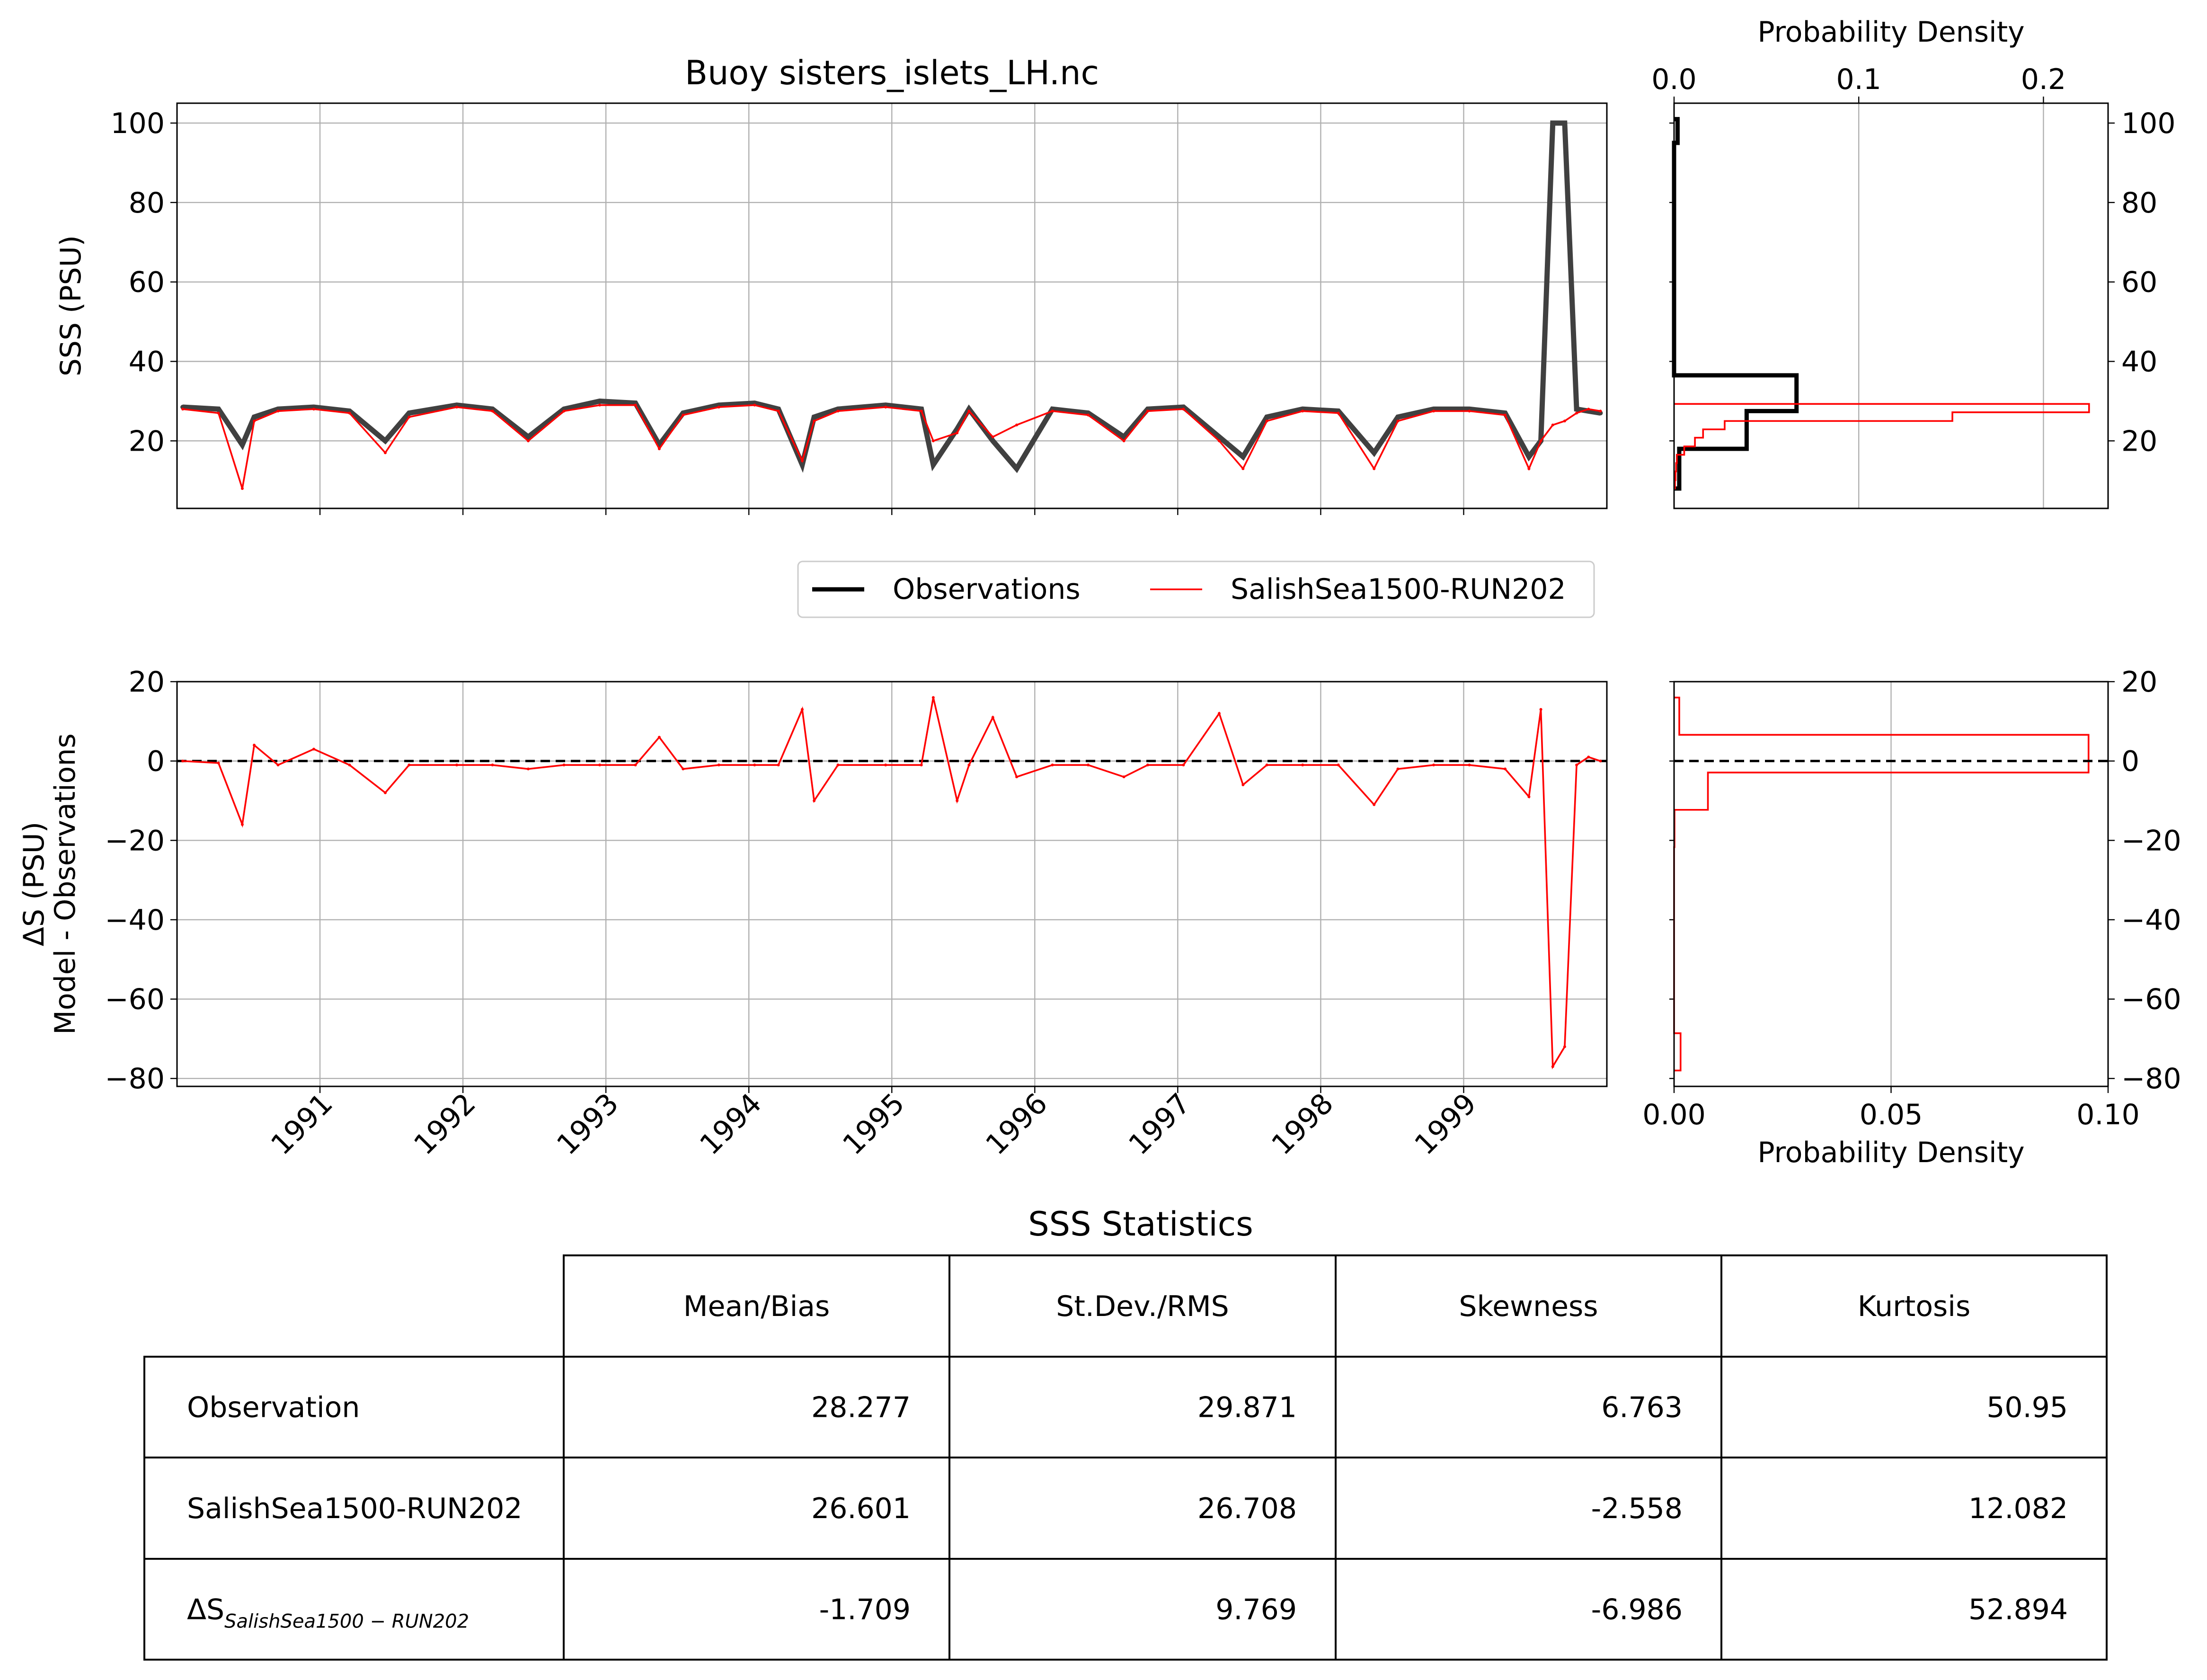 This screenshot has height=1680, width=2207. What do you see at coordinates (135, 920) in the screenshot?
I see `y-tick-label: −40` at bounding box center [135, 920].